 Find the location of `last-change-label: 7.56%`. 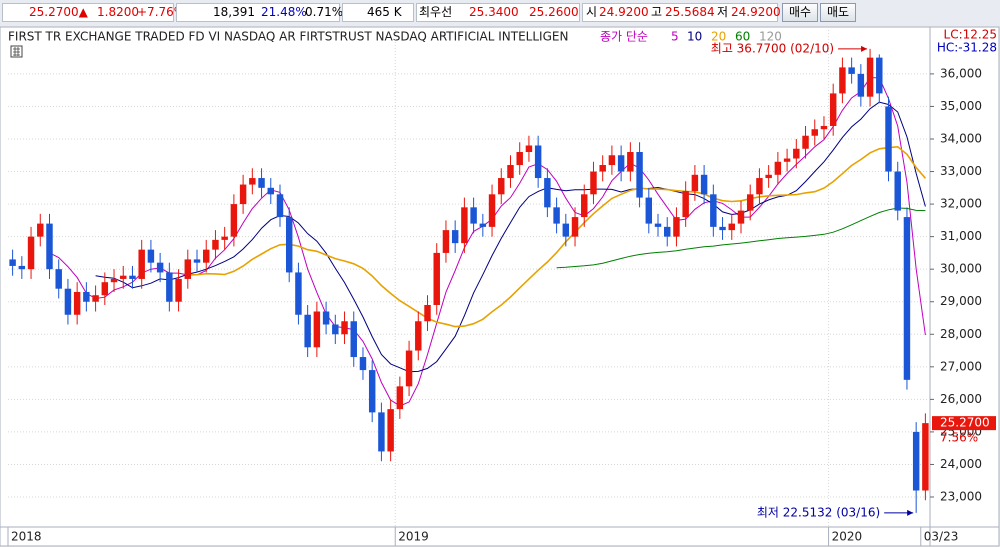

last-change-label: 7.56% is located at coordinates (959, 438).